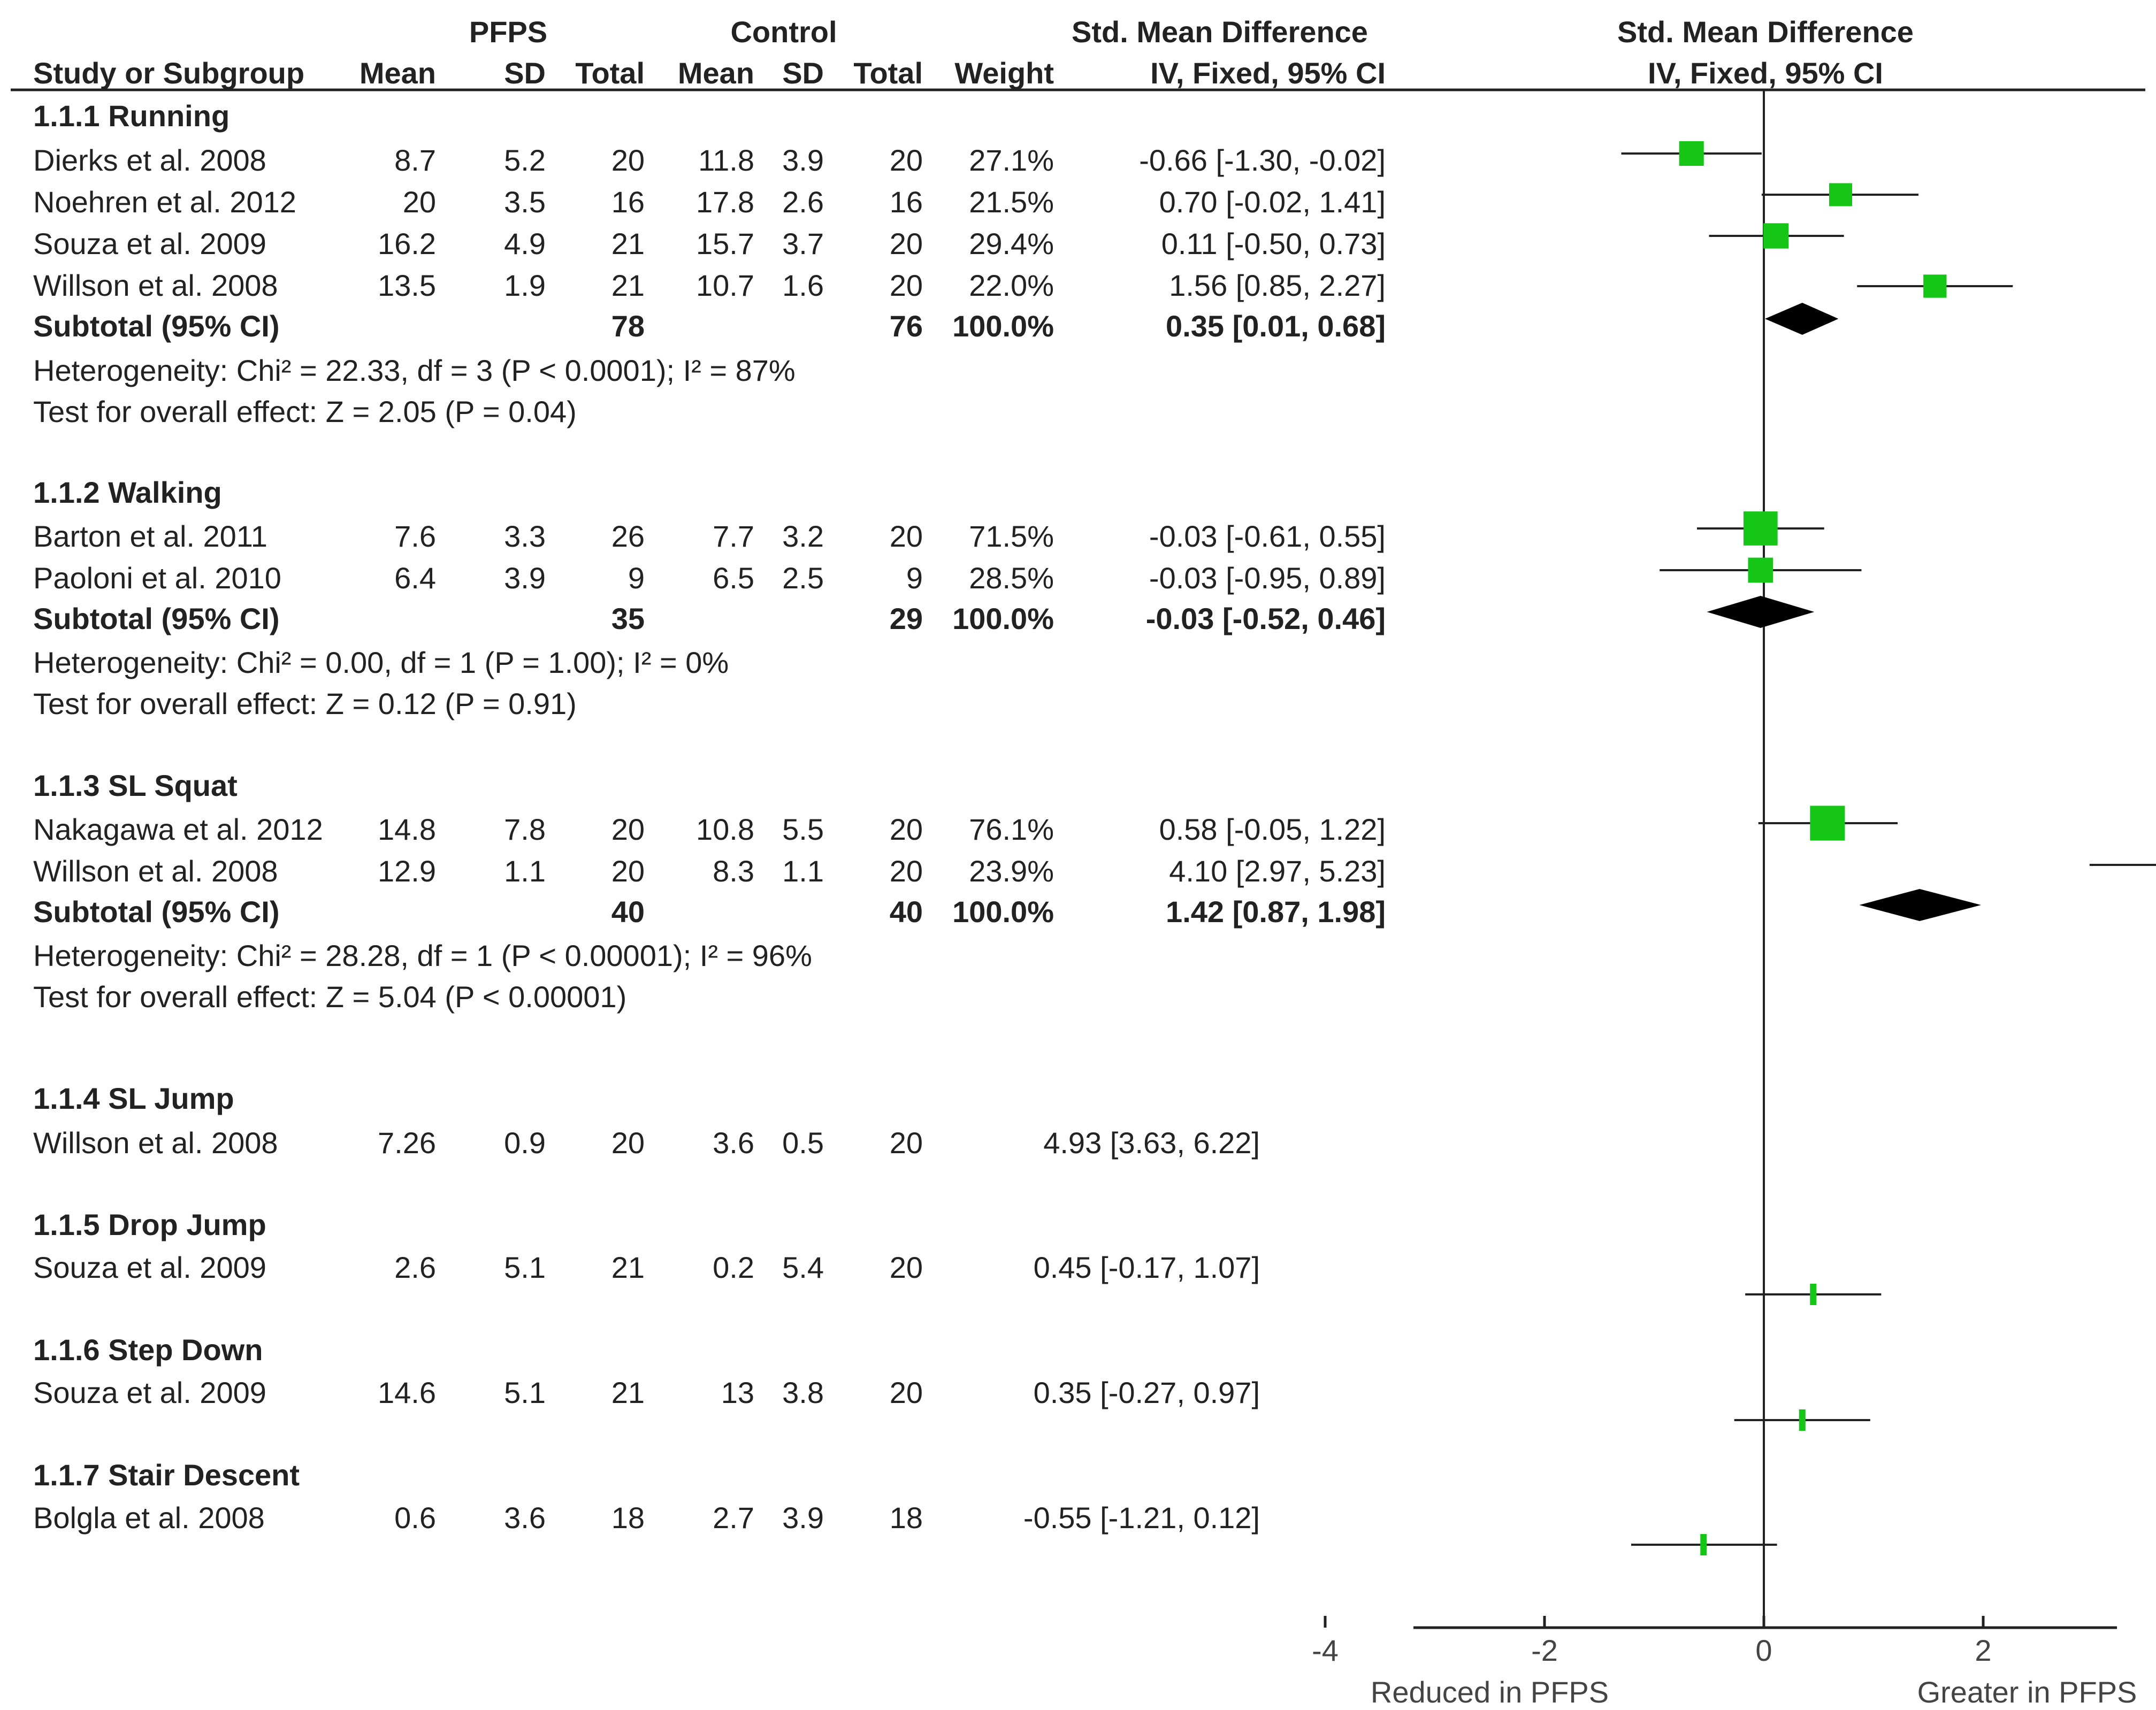  What do you see at coordinates (803, 160) in the screenshot?
I see `control-sd: 3.9` at bounding box center [803, 160].